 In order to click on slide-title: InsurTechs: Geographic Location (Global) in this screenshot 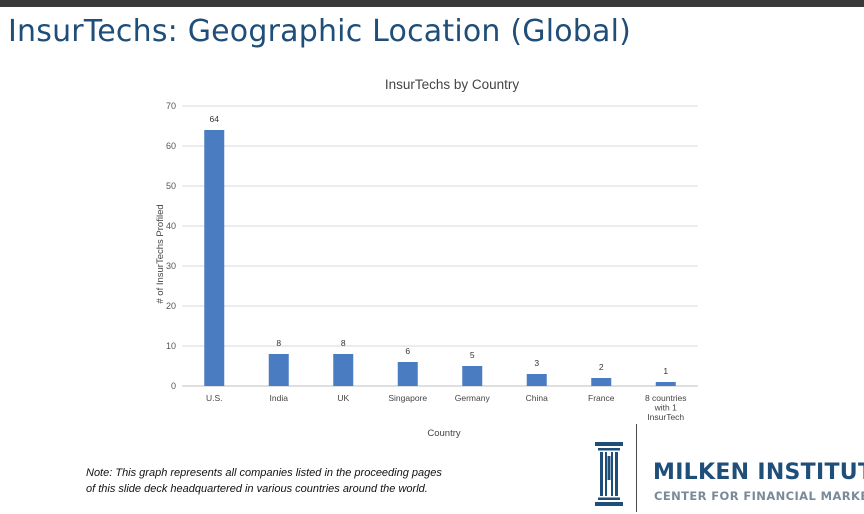, I will do `click(320, 31)`.